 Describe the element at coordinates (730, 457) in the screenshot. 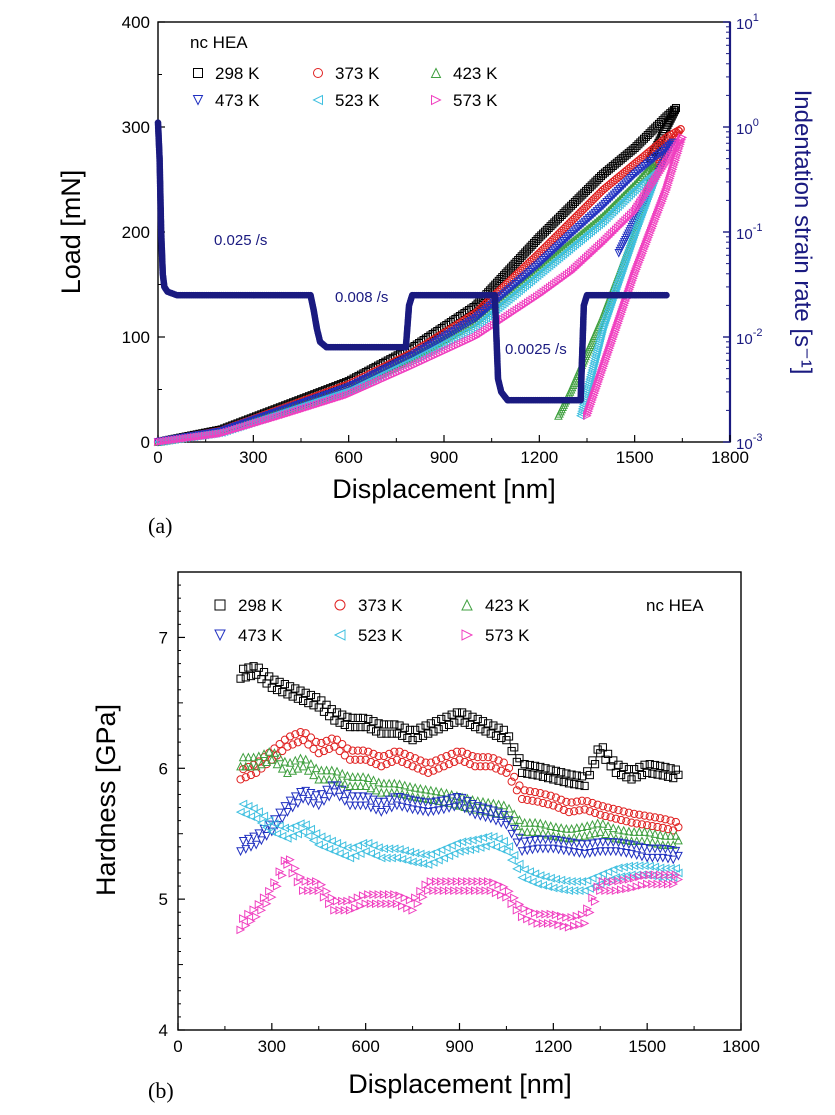

I see `x-tick-label-a: 1800` at that location.